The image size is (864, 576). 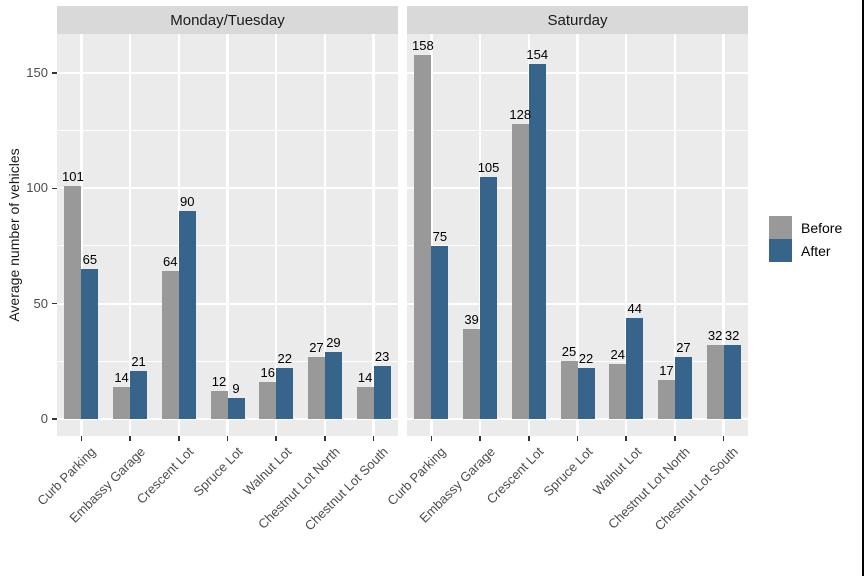 What do you see at coordinates (634, 308) in the screenshot?
I see `bar-value-label: 44` at bounding box center [634, 308].